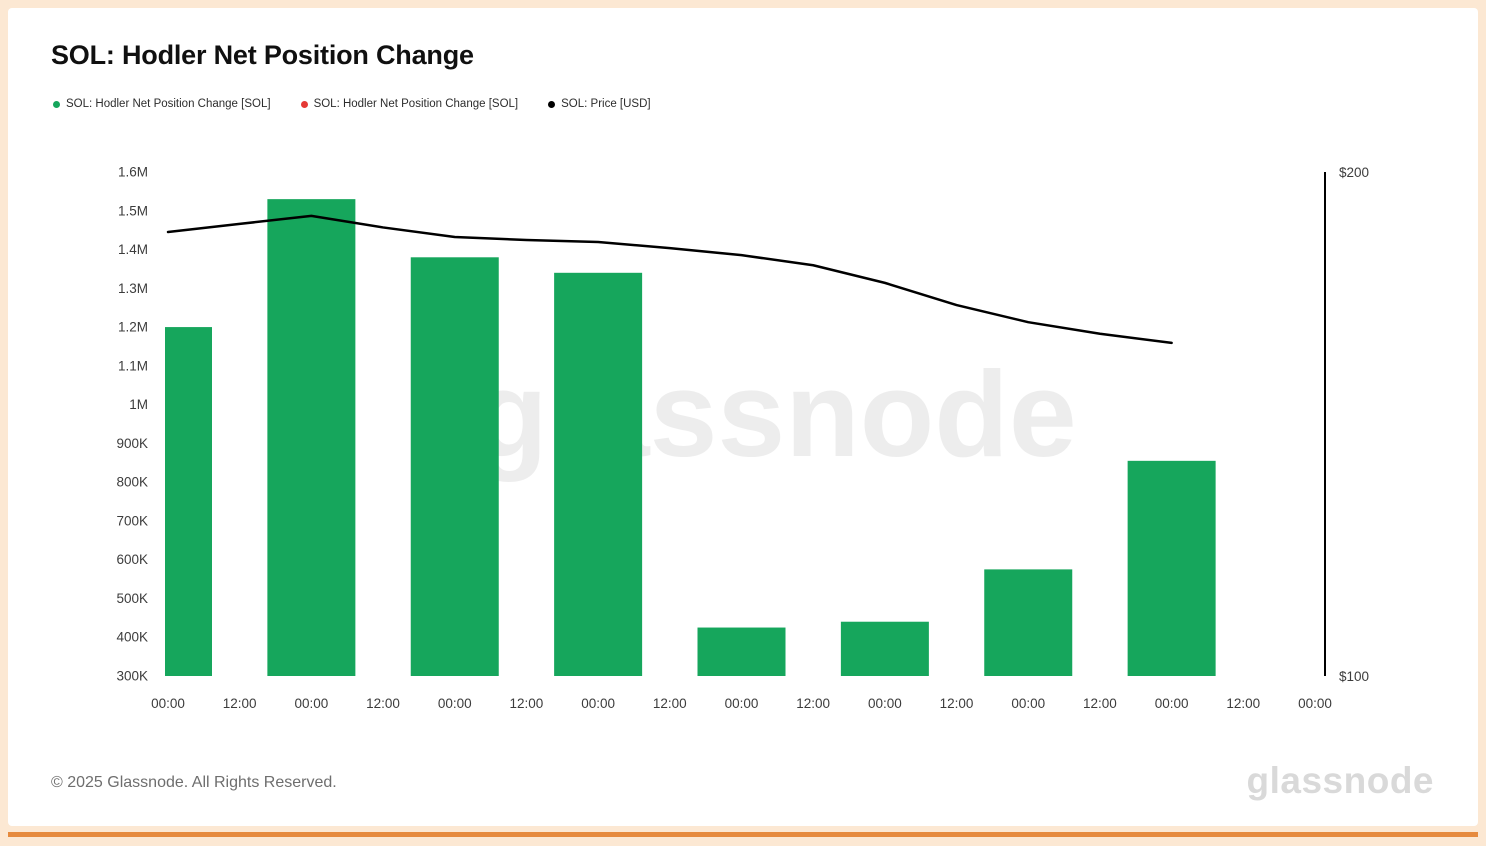 The image size is (1486, 846). Describe the element at coordinates (56, 104) in the screenshot. I see `legend-dot-green-icon` at that location.